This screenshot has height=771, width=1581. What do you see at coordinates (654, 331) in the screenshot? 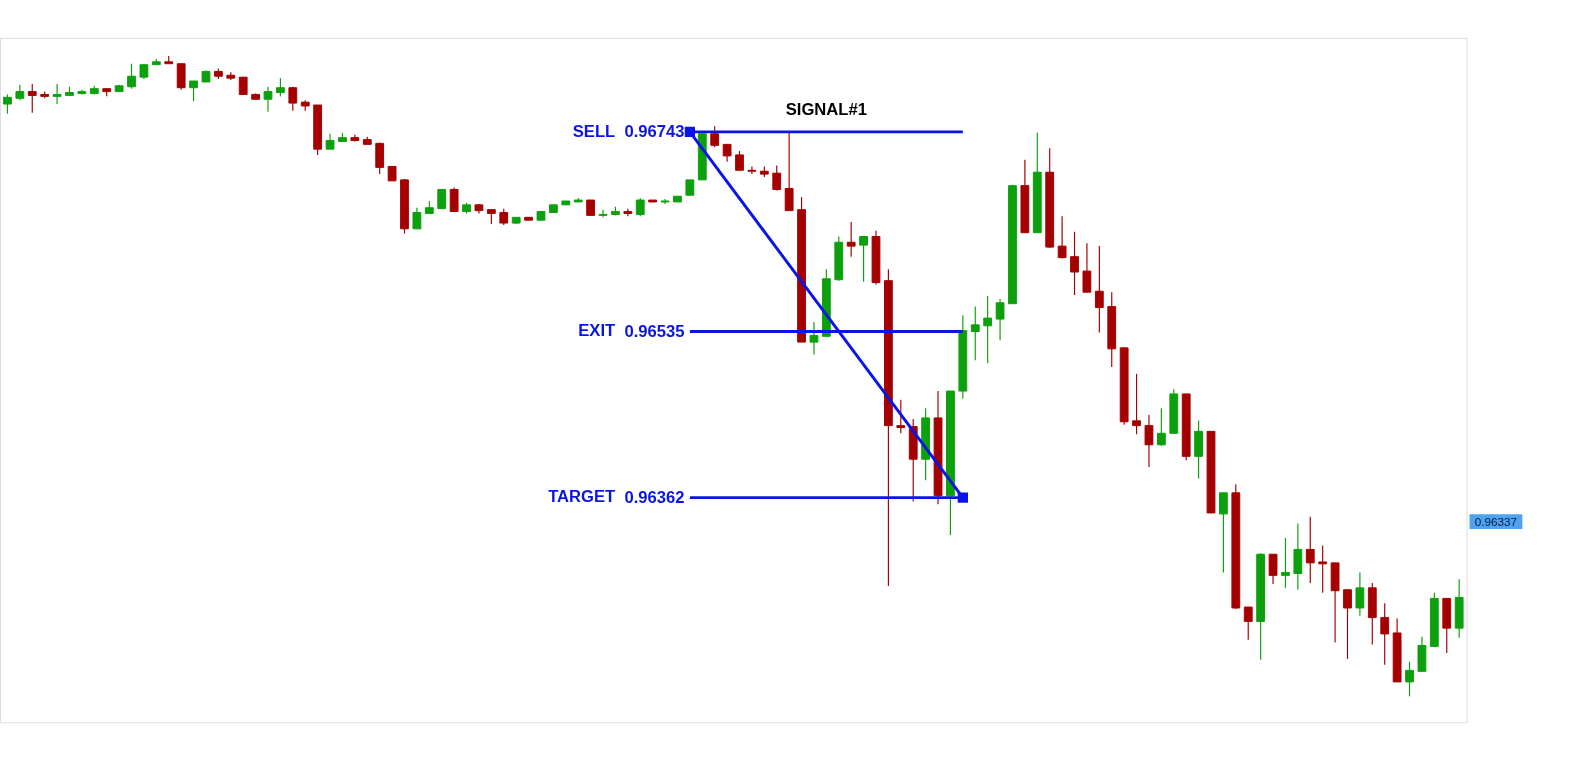
I see `y-tick-label: 0.96535` at bounding box center [654, 331].